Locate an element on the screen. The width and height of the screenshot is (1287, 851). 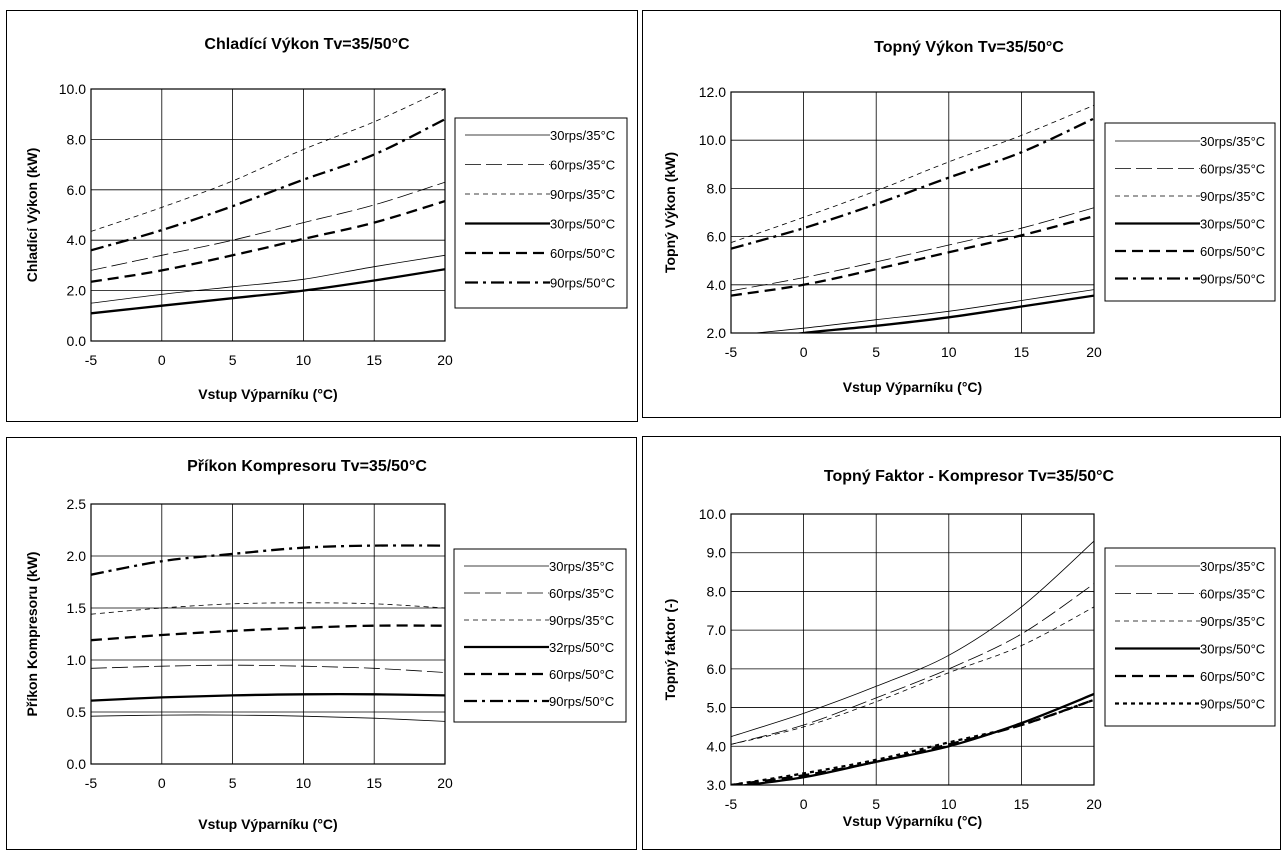
y-tick-label: 0.5 is located at coordinates (77, 712).